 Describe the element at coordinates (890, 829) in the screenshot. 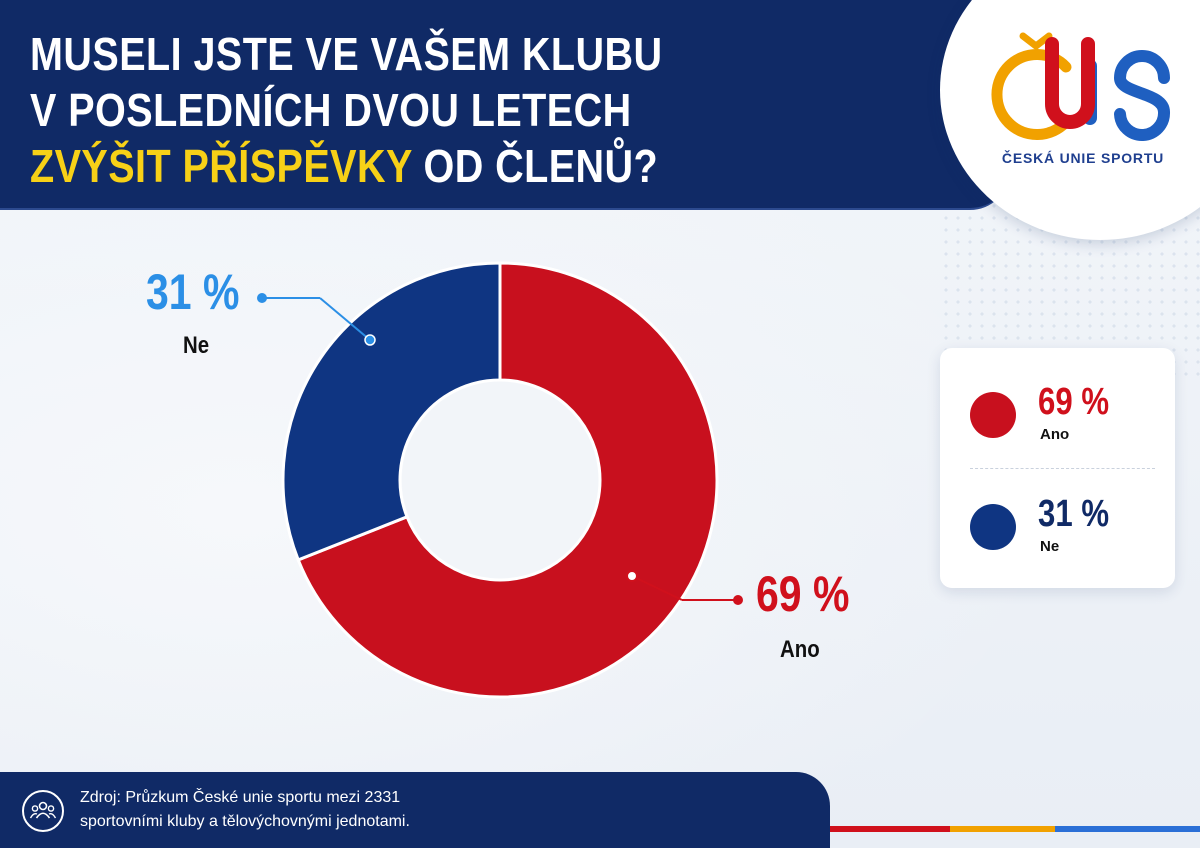

I see `accent-stripe-red` at that location.